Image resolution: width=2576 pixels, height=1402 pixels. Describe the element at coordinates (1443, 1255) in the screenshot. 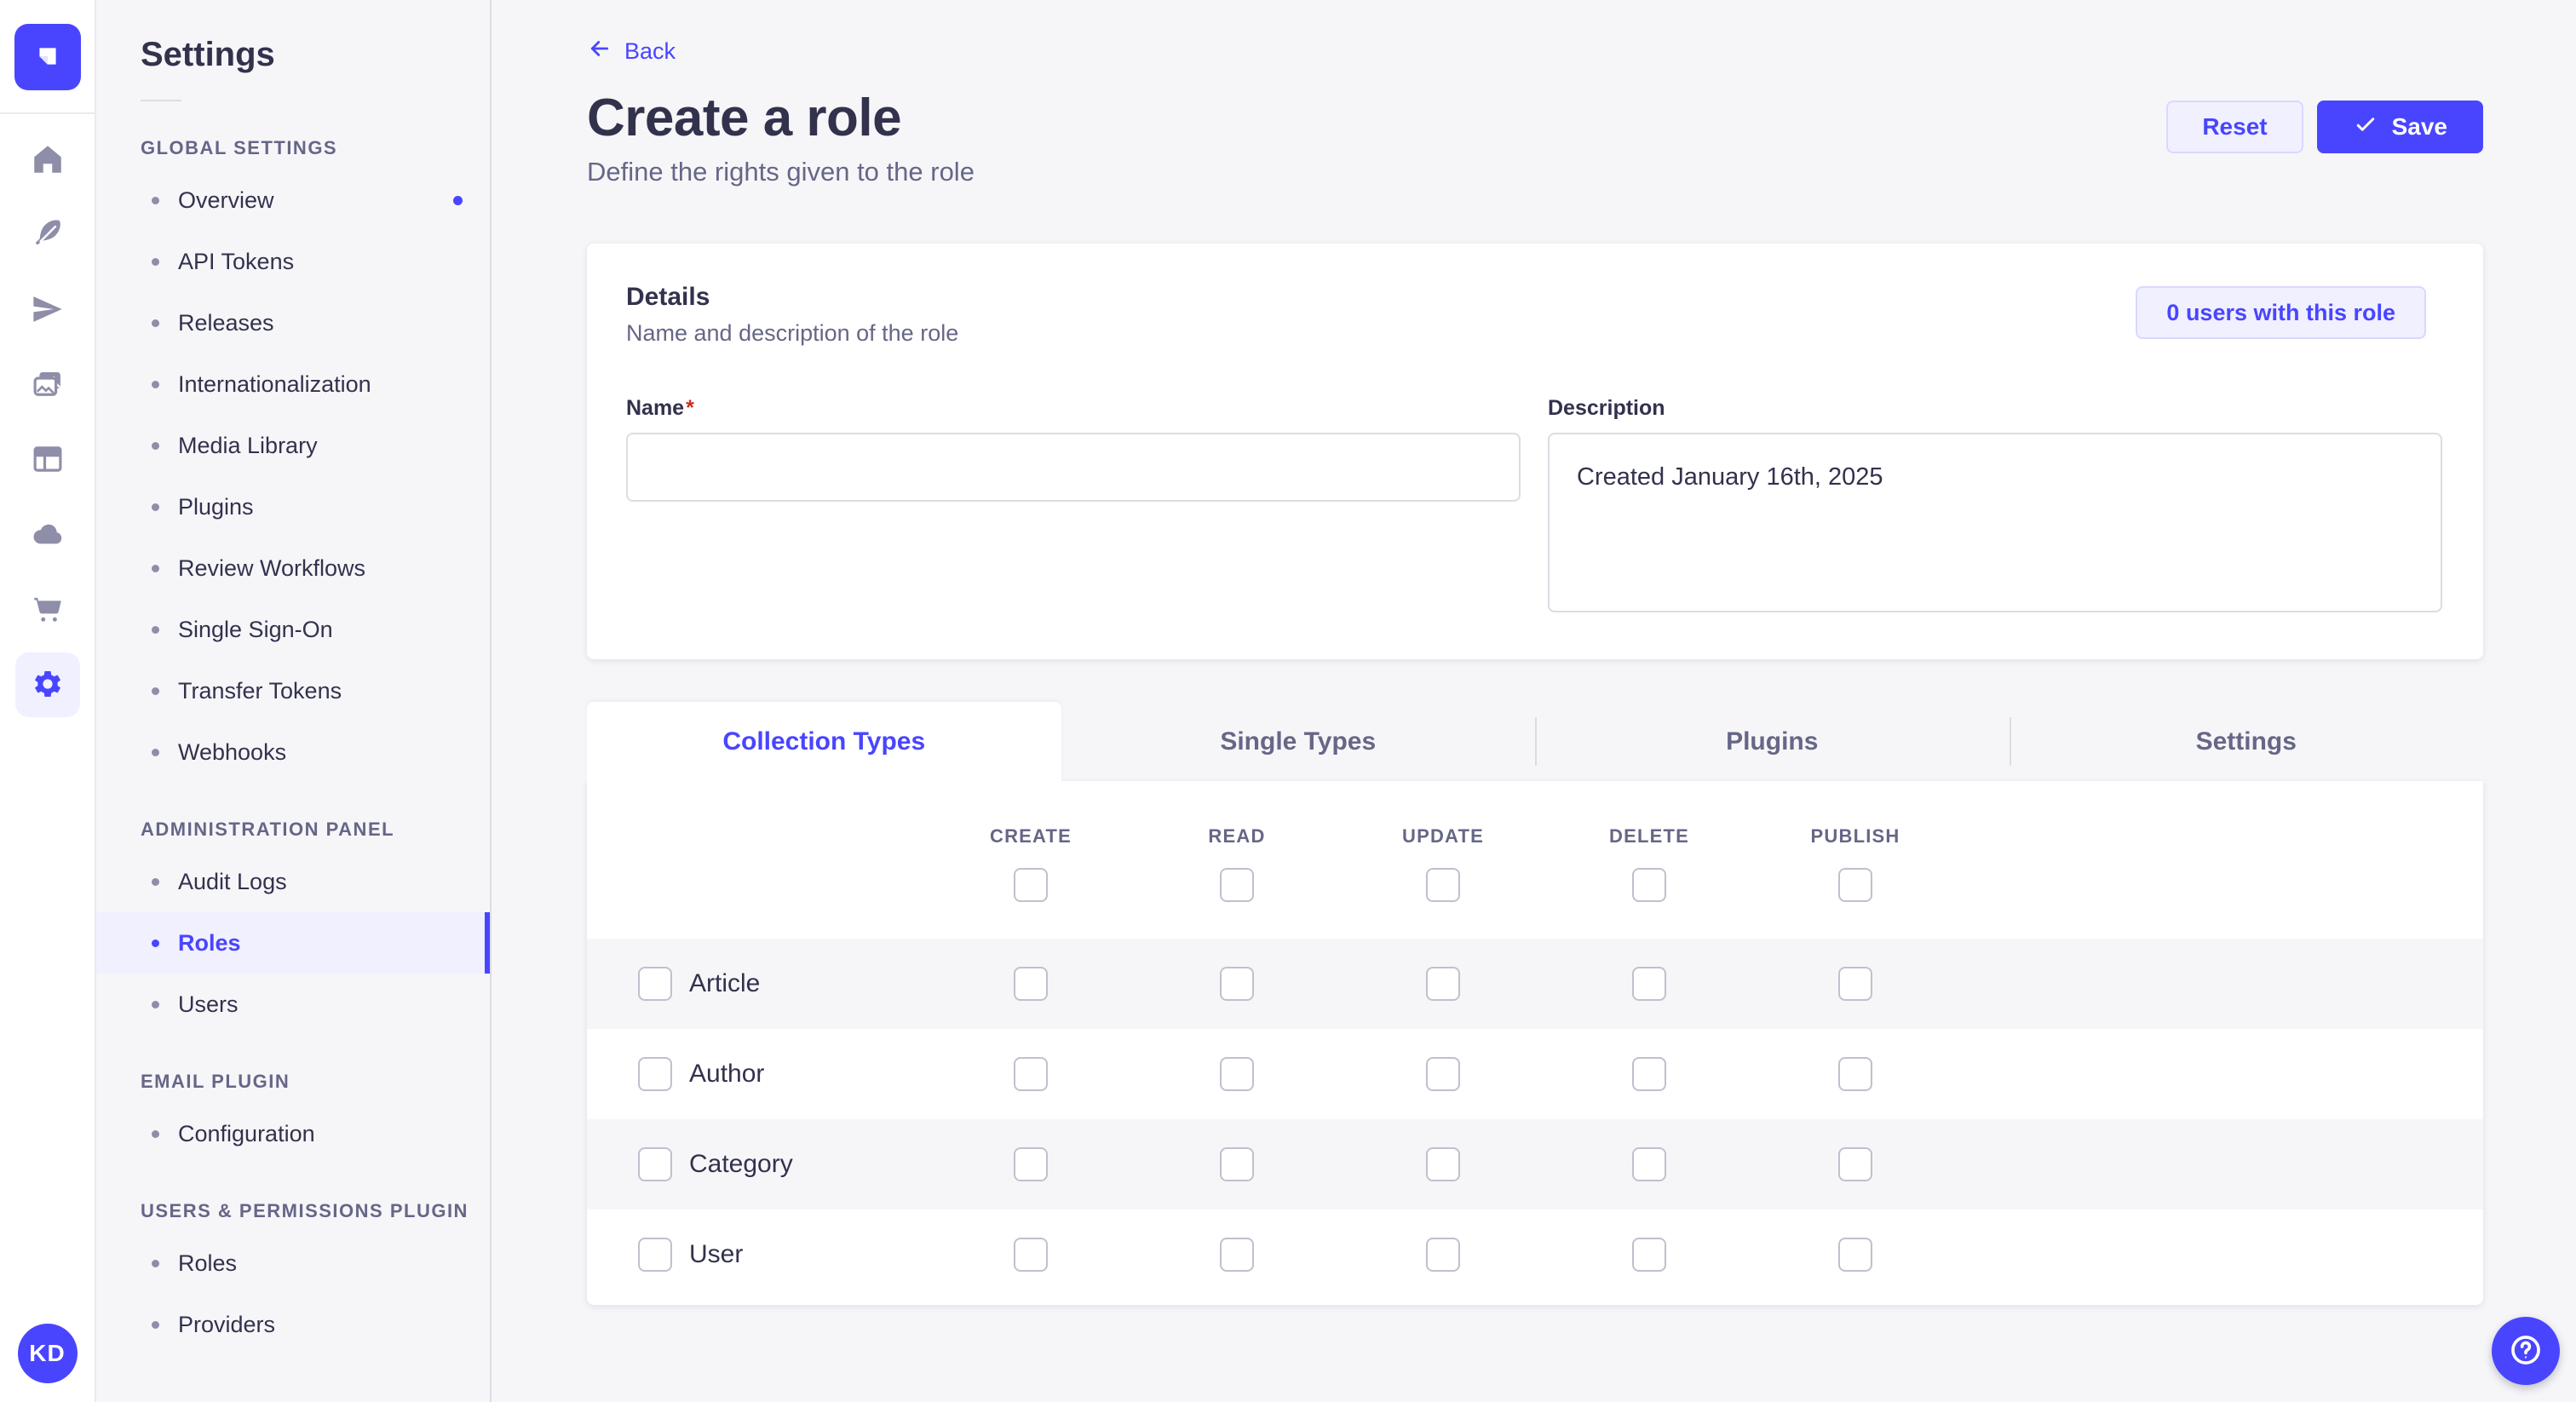

I see `user-update-checkbox` at that location.